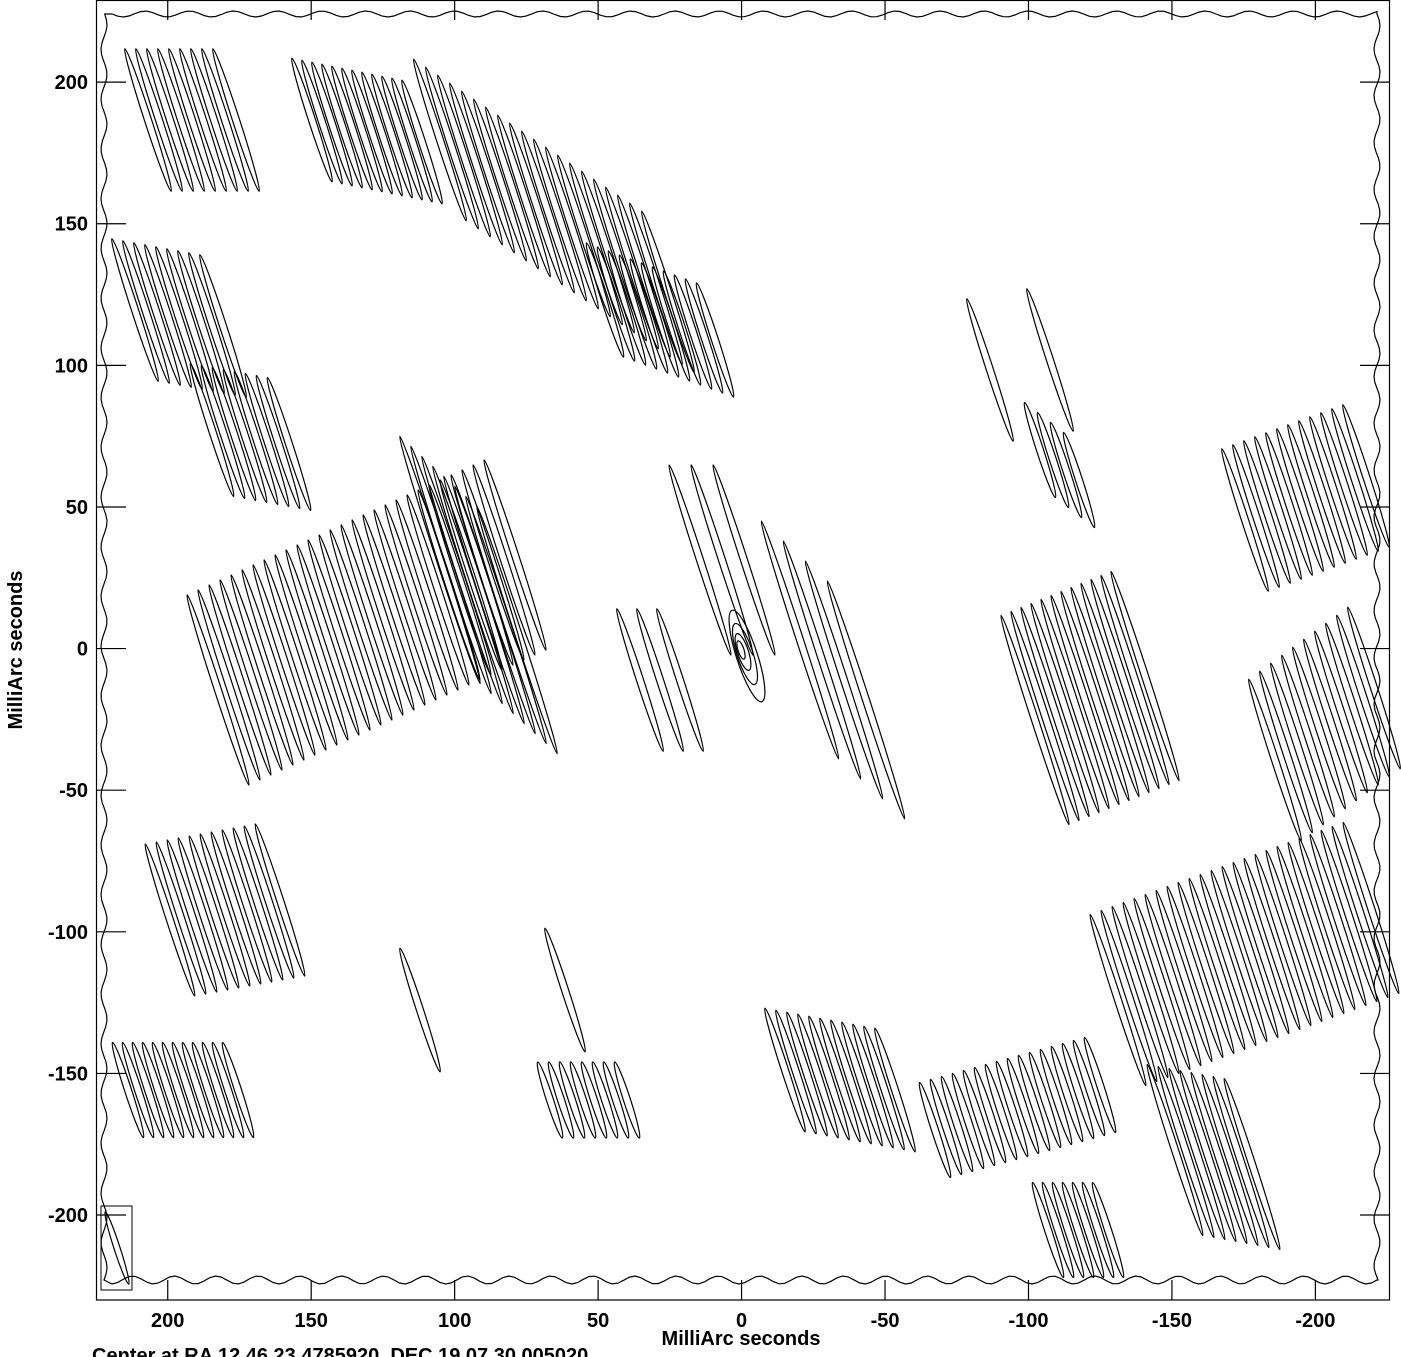 The height and width of the screenshot is (1357, 1401). I want to click on x-tick-label: -200, so click(1315, 1321).